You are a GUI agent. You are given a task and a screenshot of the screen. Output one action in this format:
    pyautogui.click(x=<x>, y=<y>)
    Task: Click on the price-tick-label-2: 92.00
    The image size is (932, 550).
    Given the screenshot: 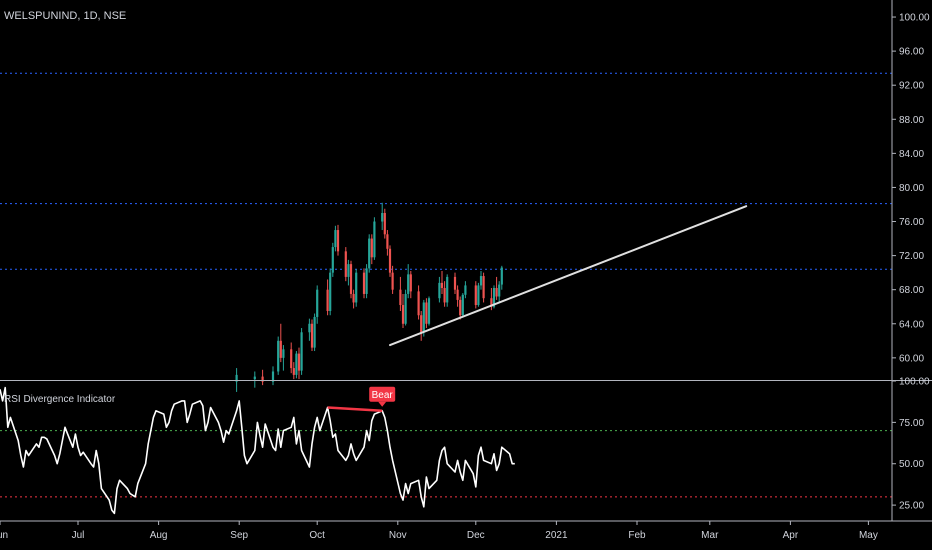 What is the action you would take?
    pyautogui.click(x=911, y=86)
    